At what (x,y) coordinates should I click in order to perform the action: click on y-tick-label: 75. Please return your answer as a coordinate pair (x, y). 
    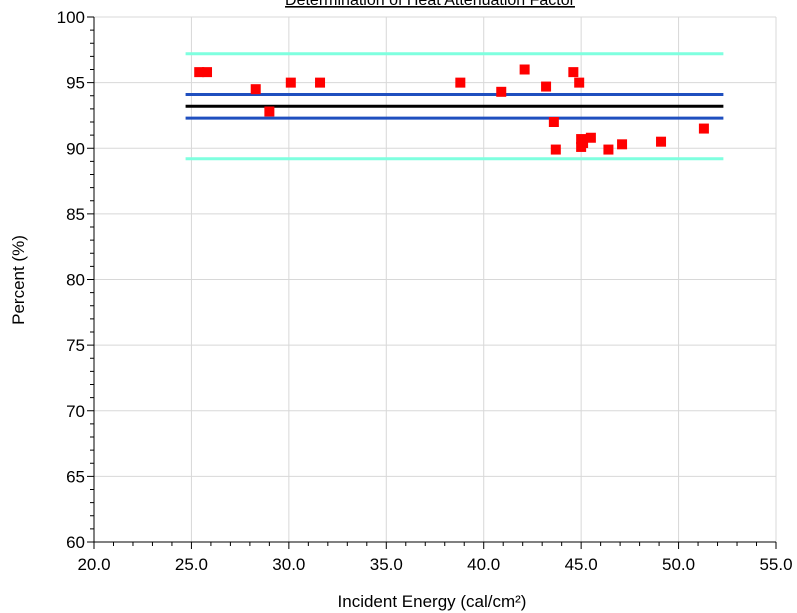
    Looking at the image, I should click on (75, 345).